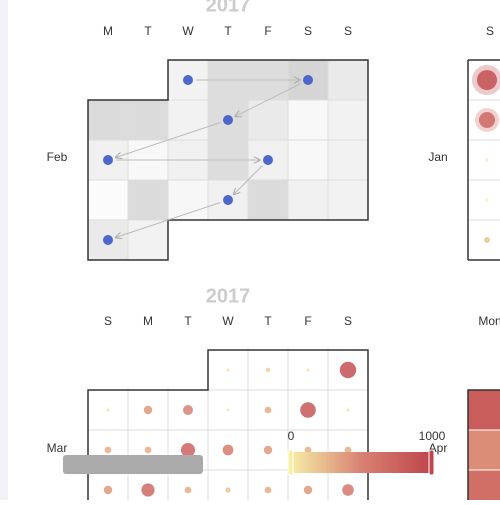 This screenshot has width=500, height=505. Describe the element at coordinates (432, 436) in the screenshot. I see `visual-map-max: 1000` at that location.